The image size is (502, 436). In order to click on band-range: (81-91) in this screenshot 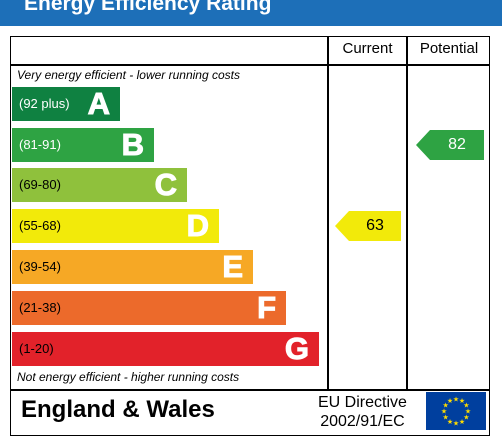, I will do `click(40, 144)`.